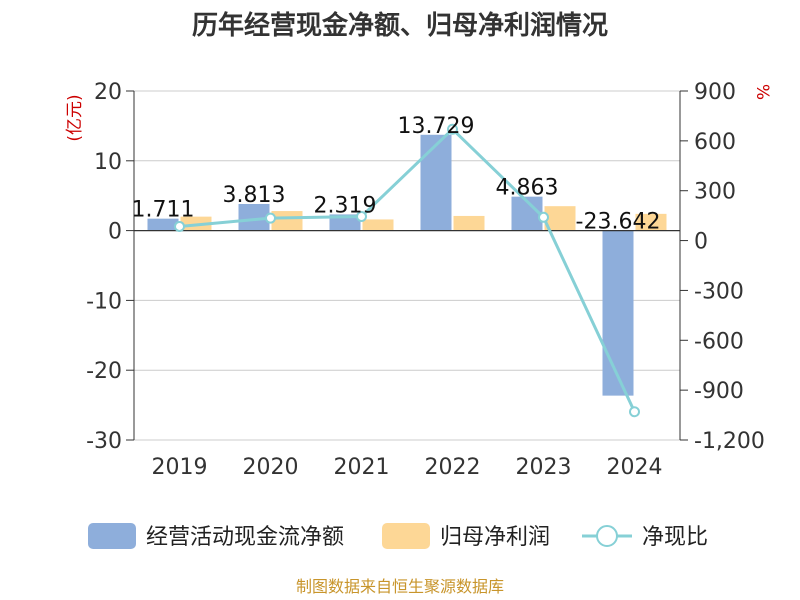  I want to click on right-tick-label: 0, so click(701, 242).